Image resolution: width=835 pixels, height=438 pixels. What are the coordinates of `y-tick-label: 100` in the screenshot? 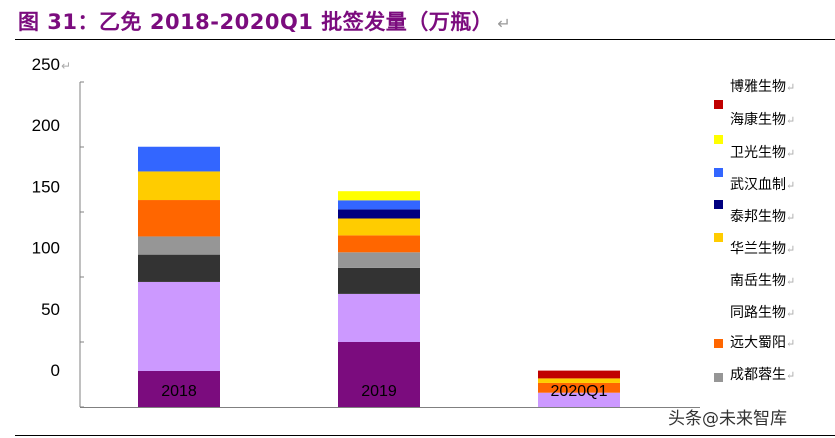 It's located at (46, 248).